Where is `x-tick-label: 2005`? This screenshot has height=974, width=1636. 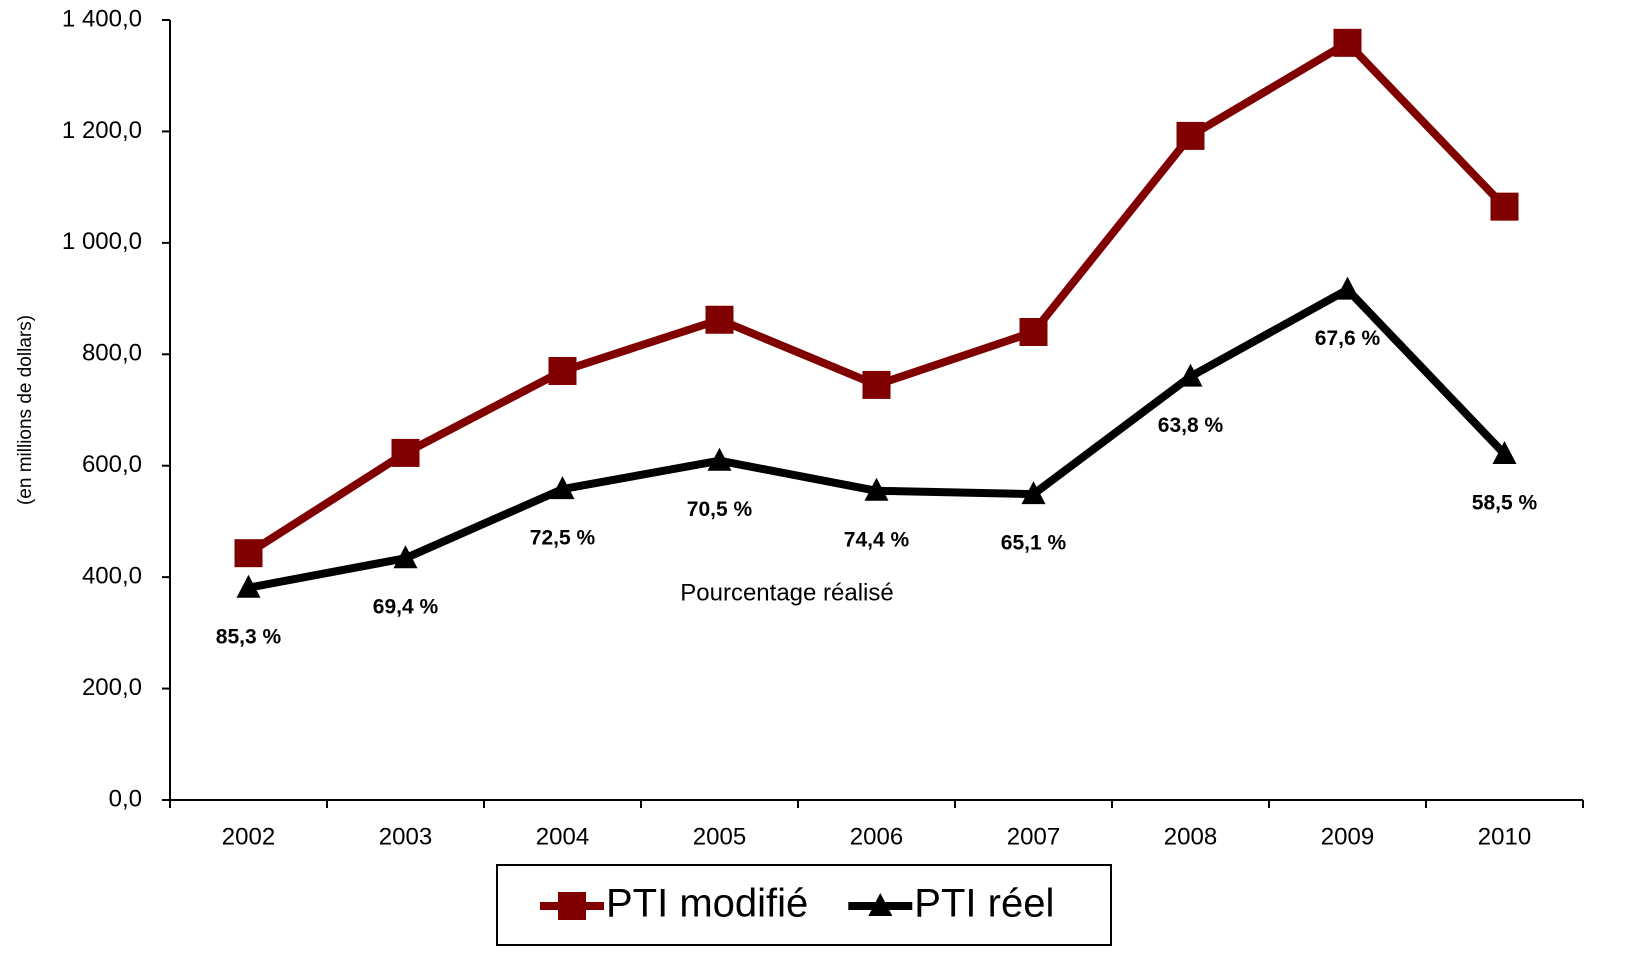 x-tick-label: 2005 is located at coordinates (719, 836).